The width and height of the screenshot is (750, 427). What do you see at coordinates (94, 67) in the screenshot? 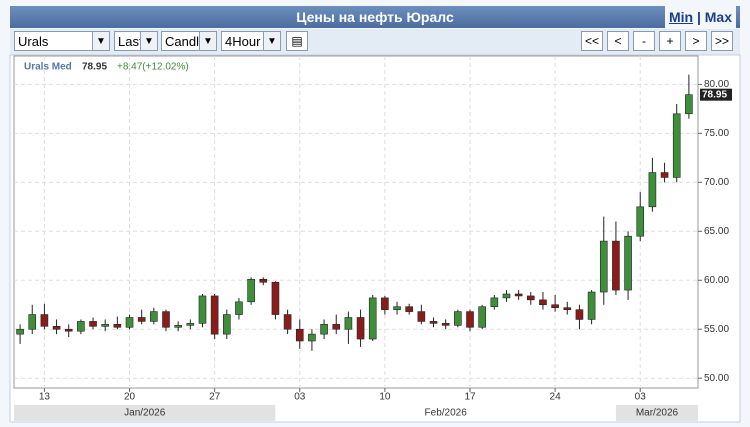
I see `legend-last: 78.95` at bounding box center [94, 67].